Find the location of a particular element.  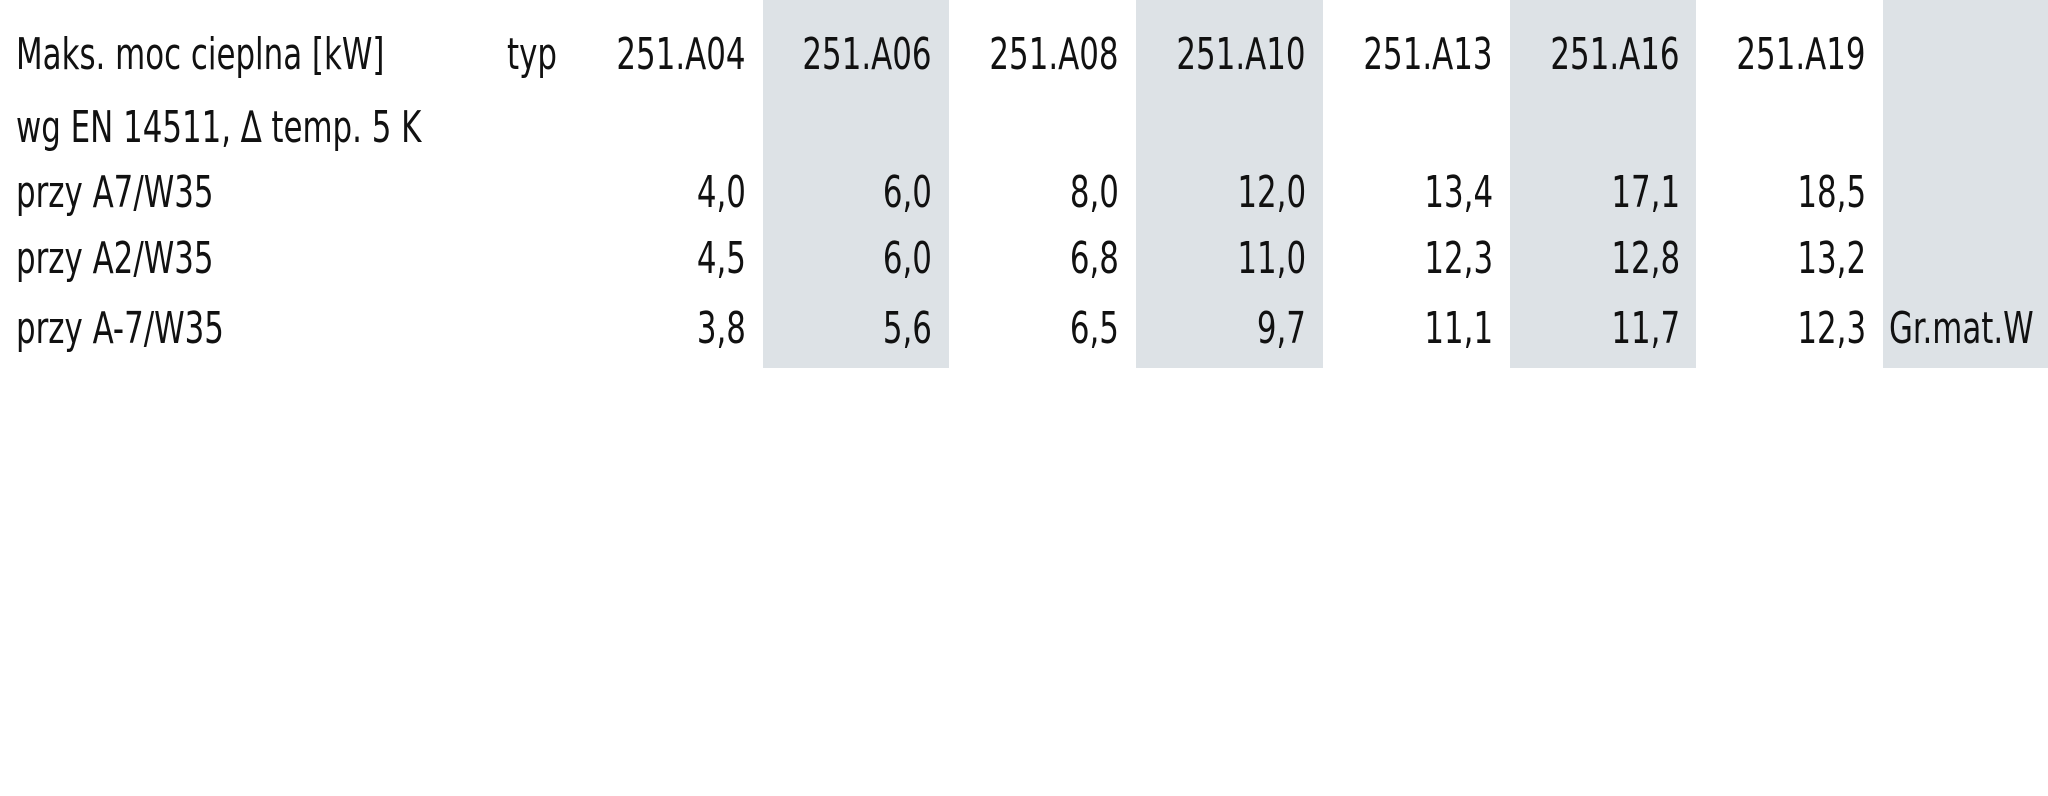

cell-value: 13,2 is located at coordinates (1831, 258).